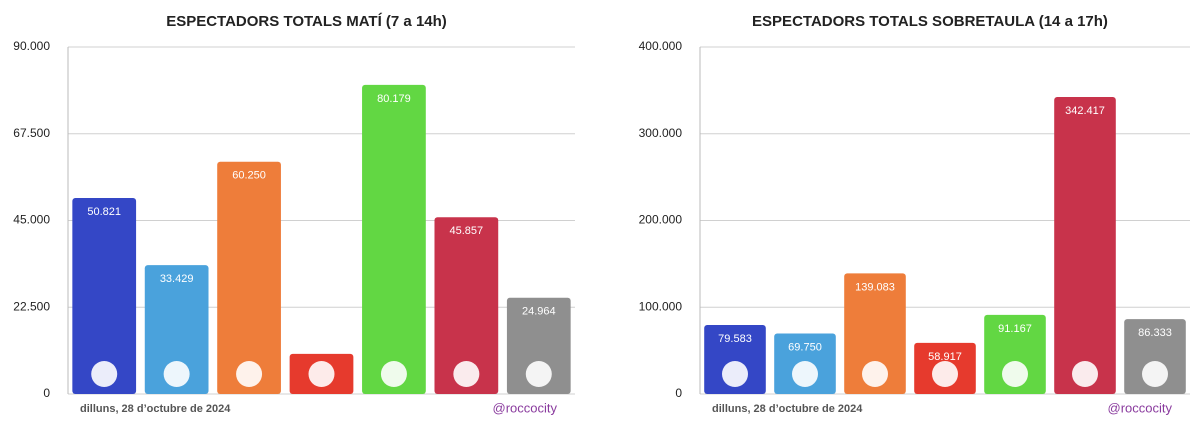 The height and width of the screenshot is (422, 1200). I want to click on value-label: 80.179, so click(394, 99).